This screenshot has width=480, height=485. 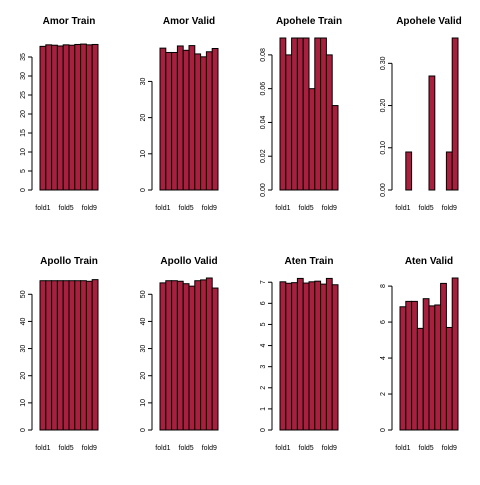 What do you see at coordinates (383, 394) in the screenshot?
I see `y-tick-label: 2` at bounding box center [383, 394].